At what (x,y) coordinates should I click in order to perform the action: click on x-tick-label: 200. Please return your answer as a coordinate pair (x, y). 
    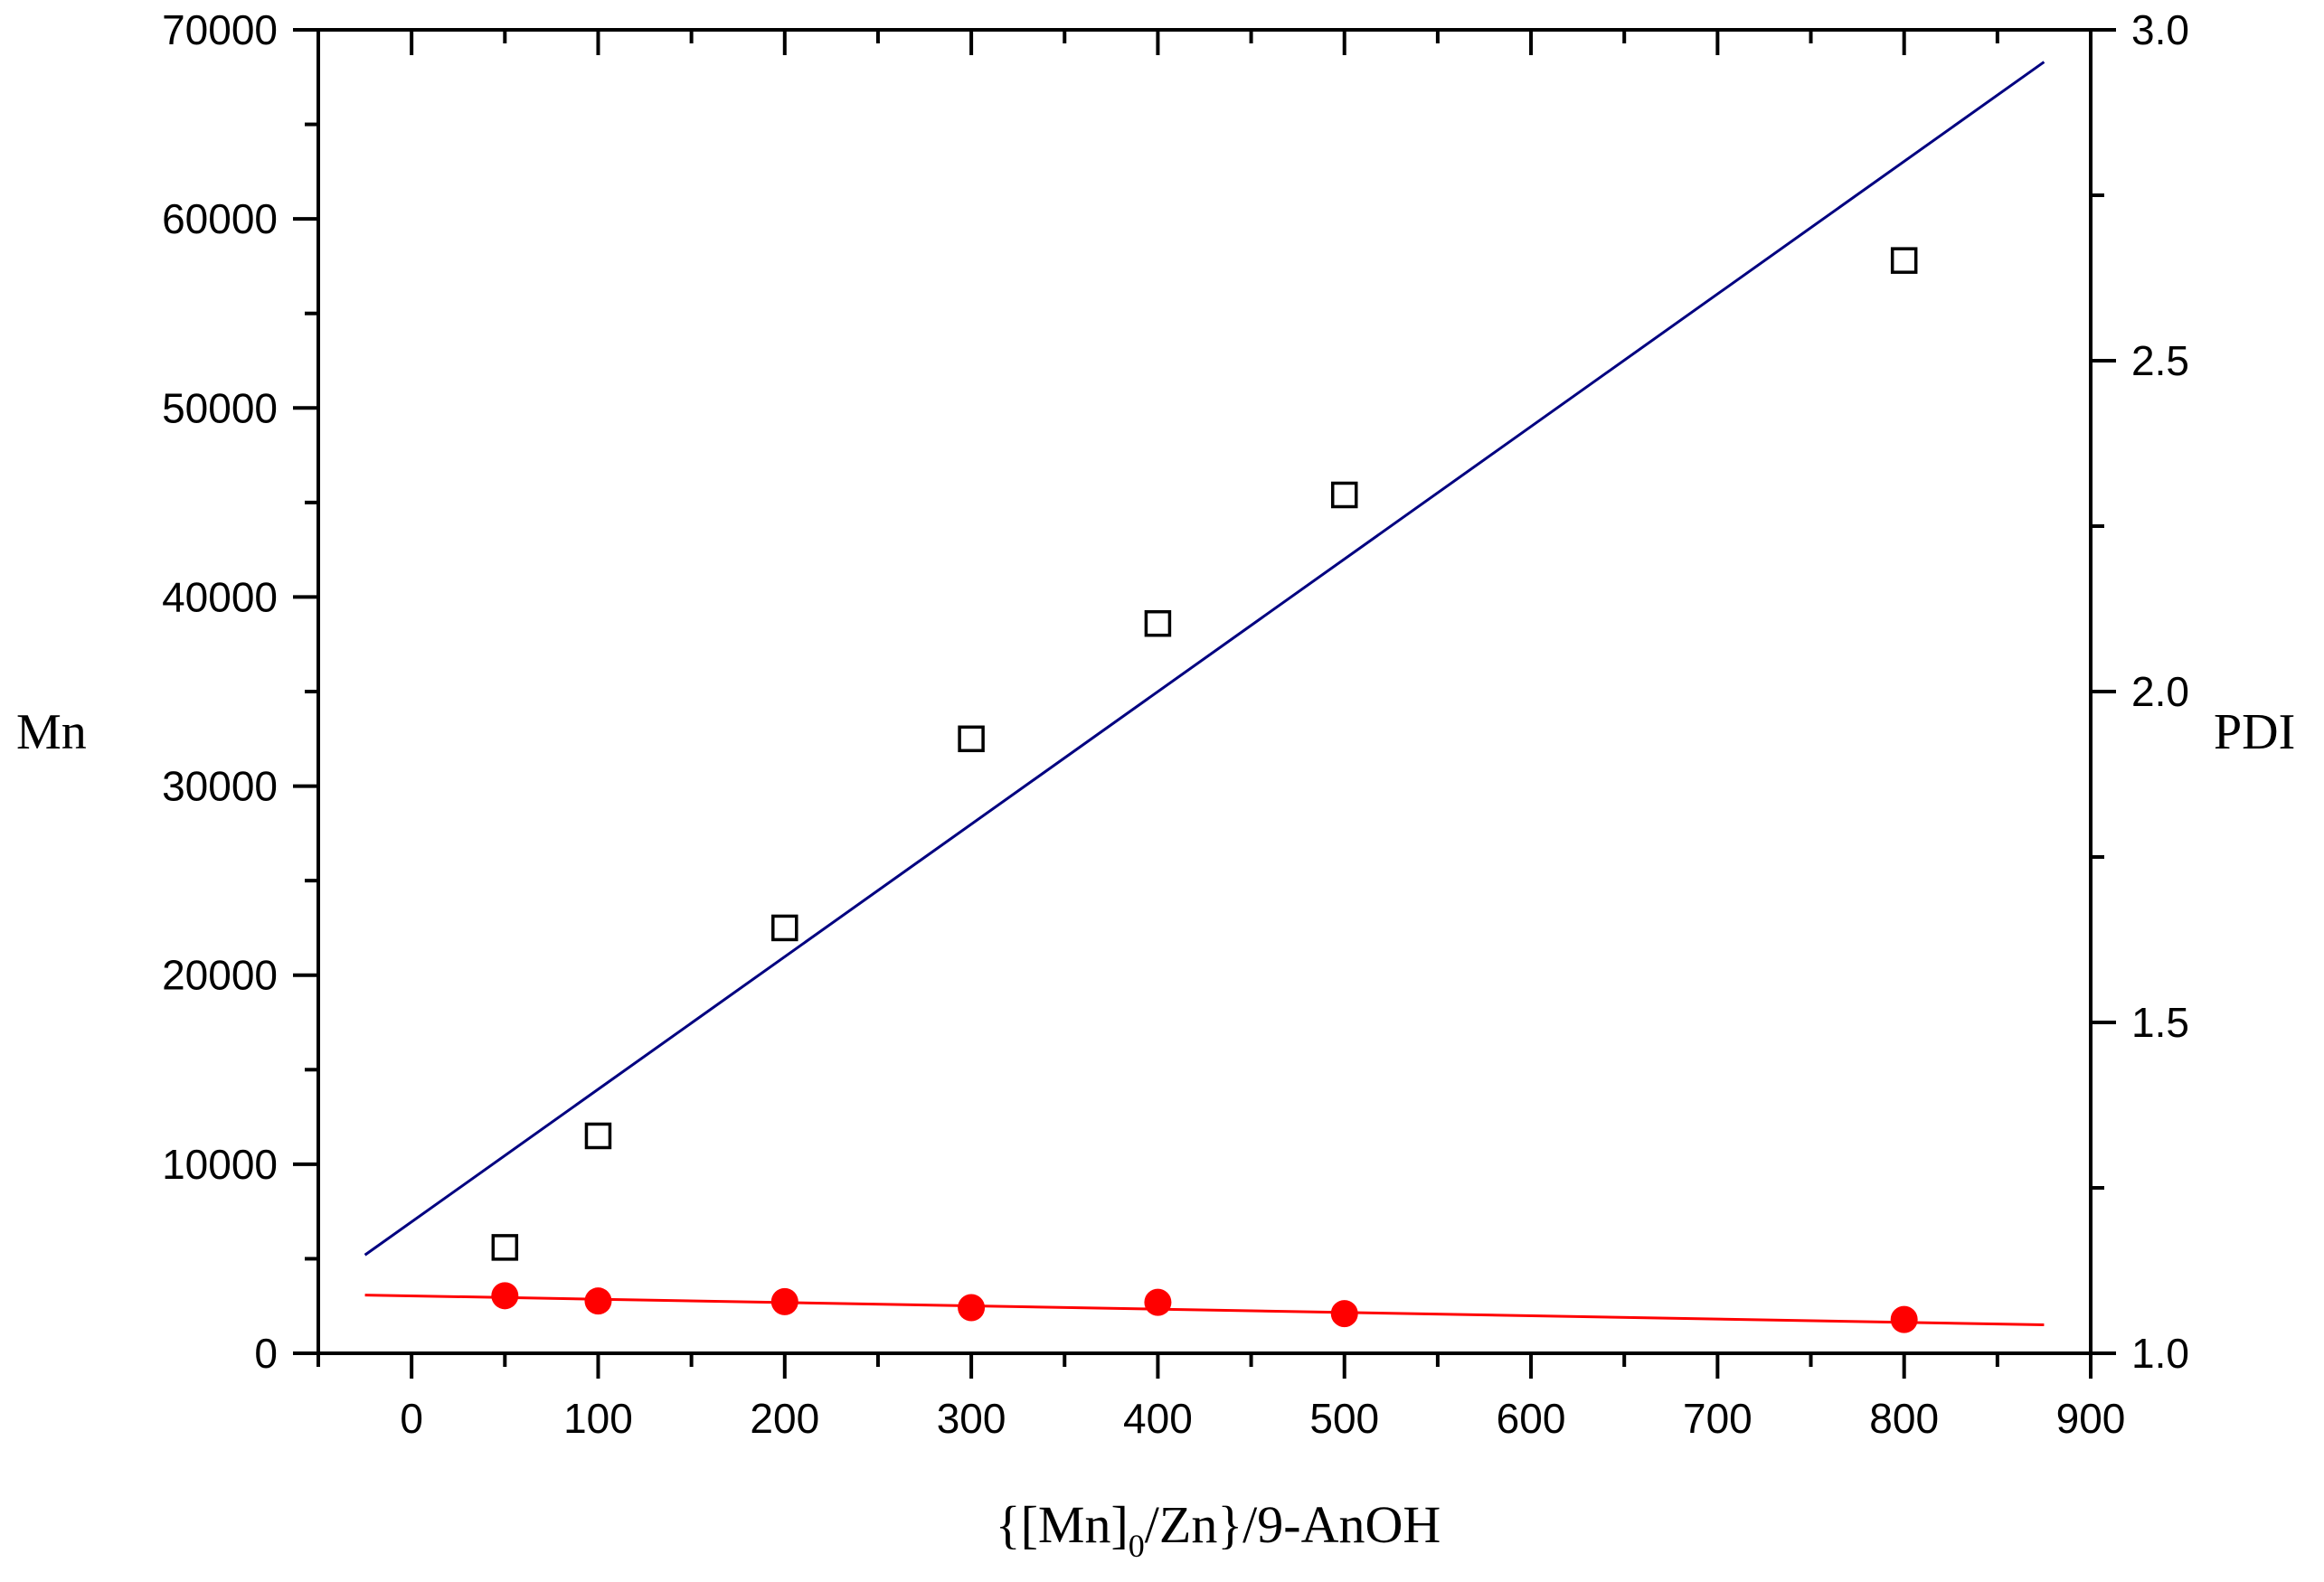
    Looking at the image, I should click on (785, 1418).